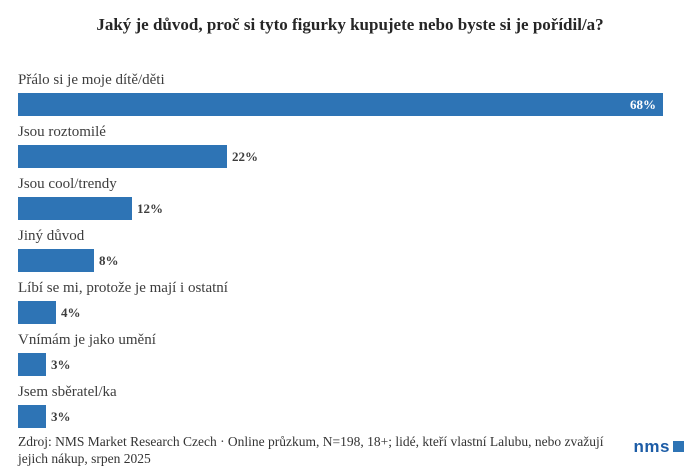 This screenshot has height=472, width=700. Describe the element at coordinates (643, 104) in the screenshot. I see `value-label-inside: 68%` at that location.